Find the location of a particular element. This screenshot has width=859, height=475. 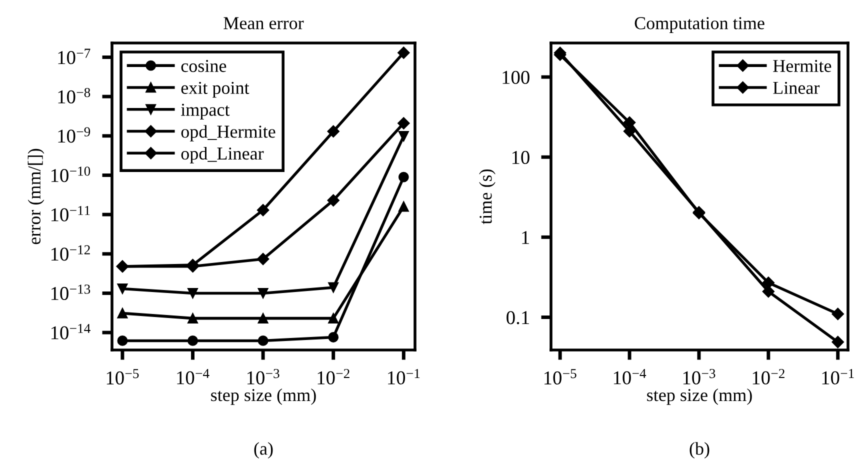

legend-label: opd_Hermite is located at coordinates (228, 133).